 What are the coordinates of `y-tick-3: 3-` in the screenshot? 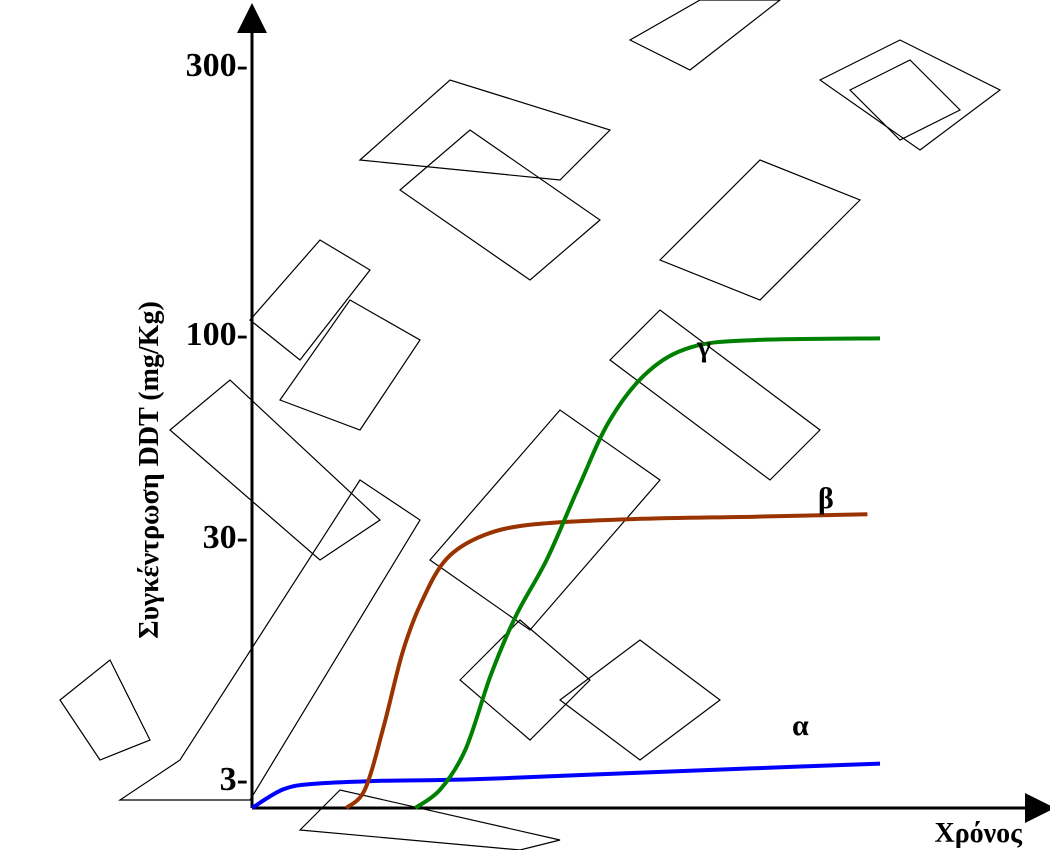 It's located at (234, 779).